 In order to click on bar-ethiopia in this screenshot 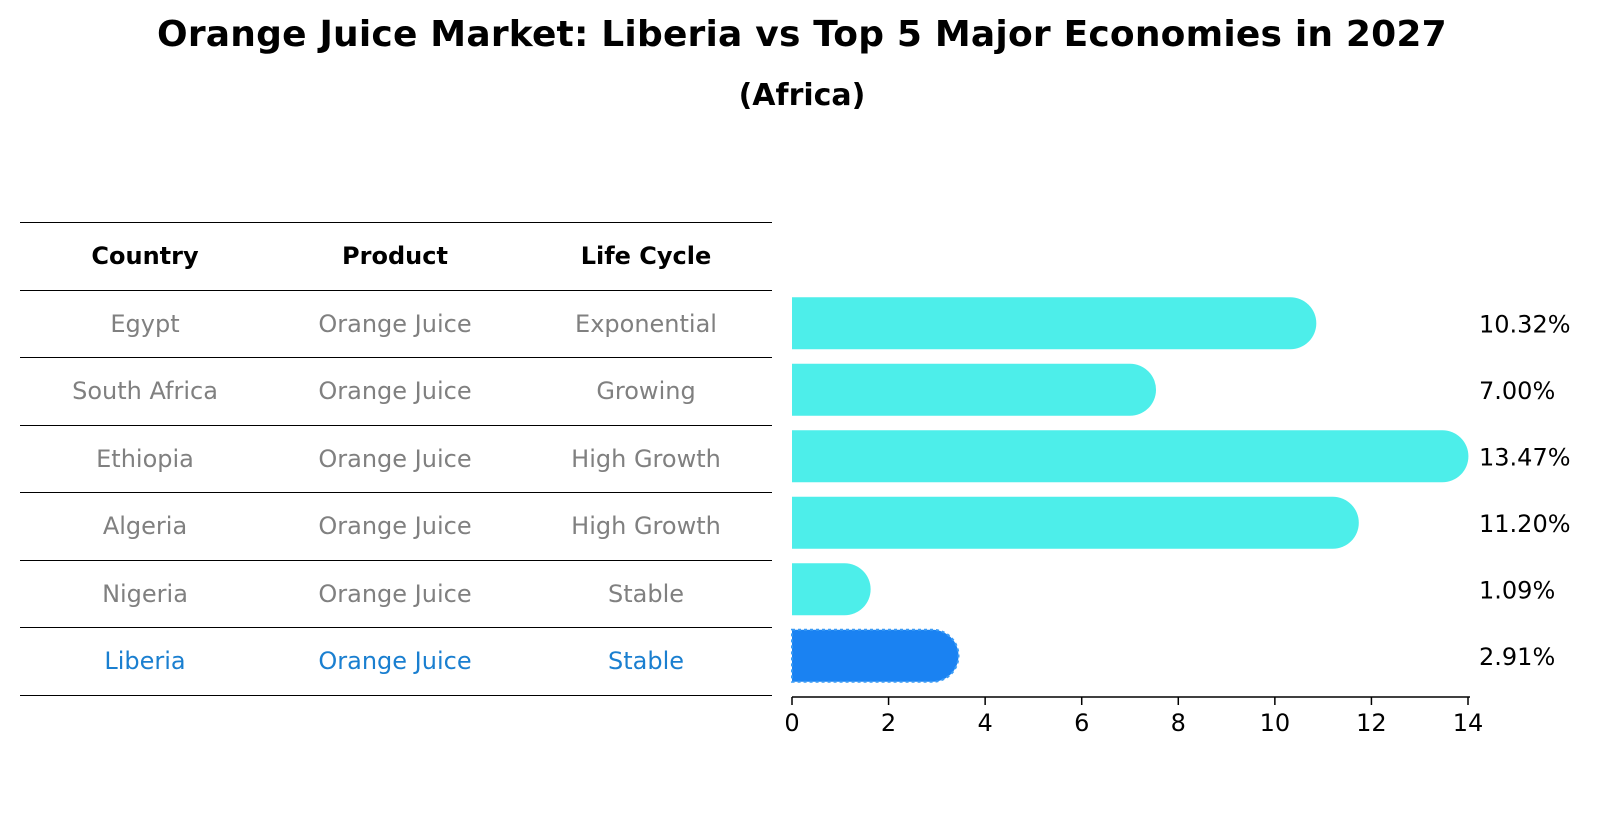, I will do `click(1130, 456)`.